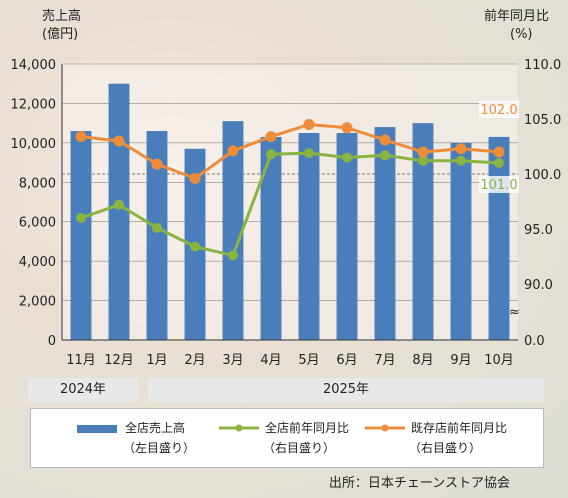  Describe the element at coordinates (290, 151) in the screenshot. I see `line-existing-stores` at that location.